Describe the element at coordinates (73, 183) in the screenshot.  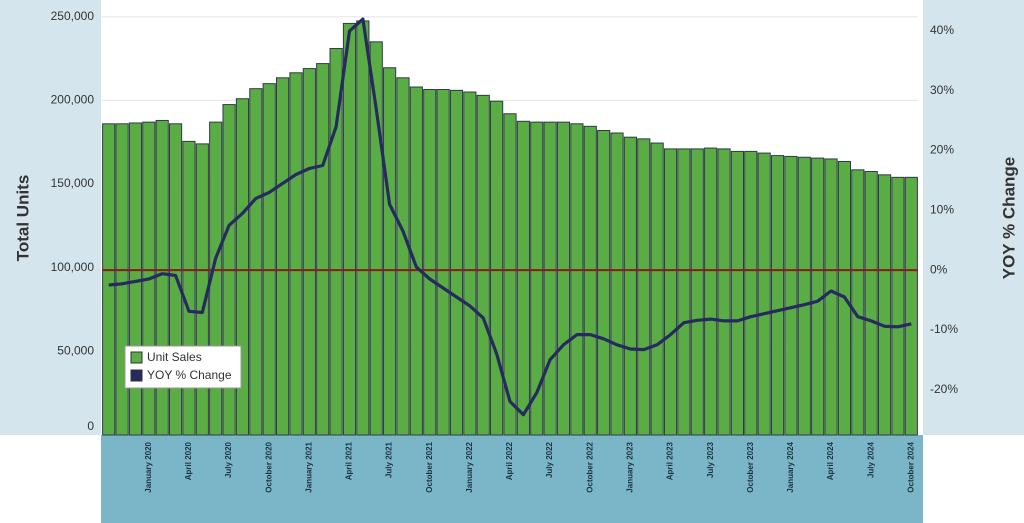
I see `y-tick-label: 150,000` at that location.